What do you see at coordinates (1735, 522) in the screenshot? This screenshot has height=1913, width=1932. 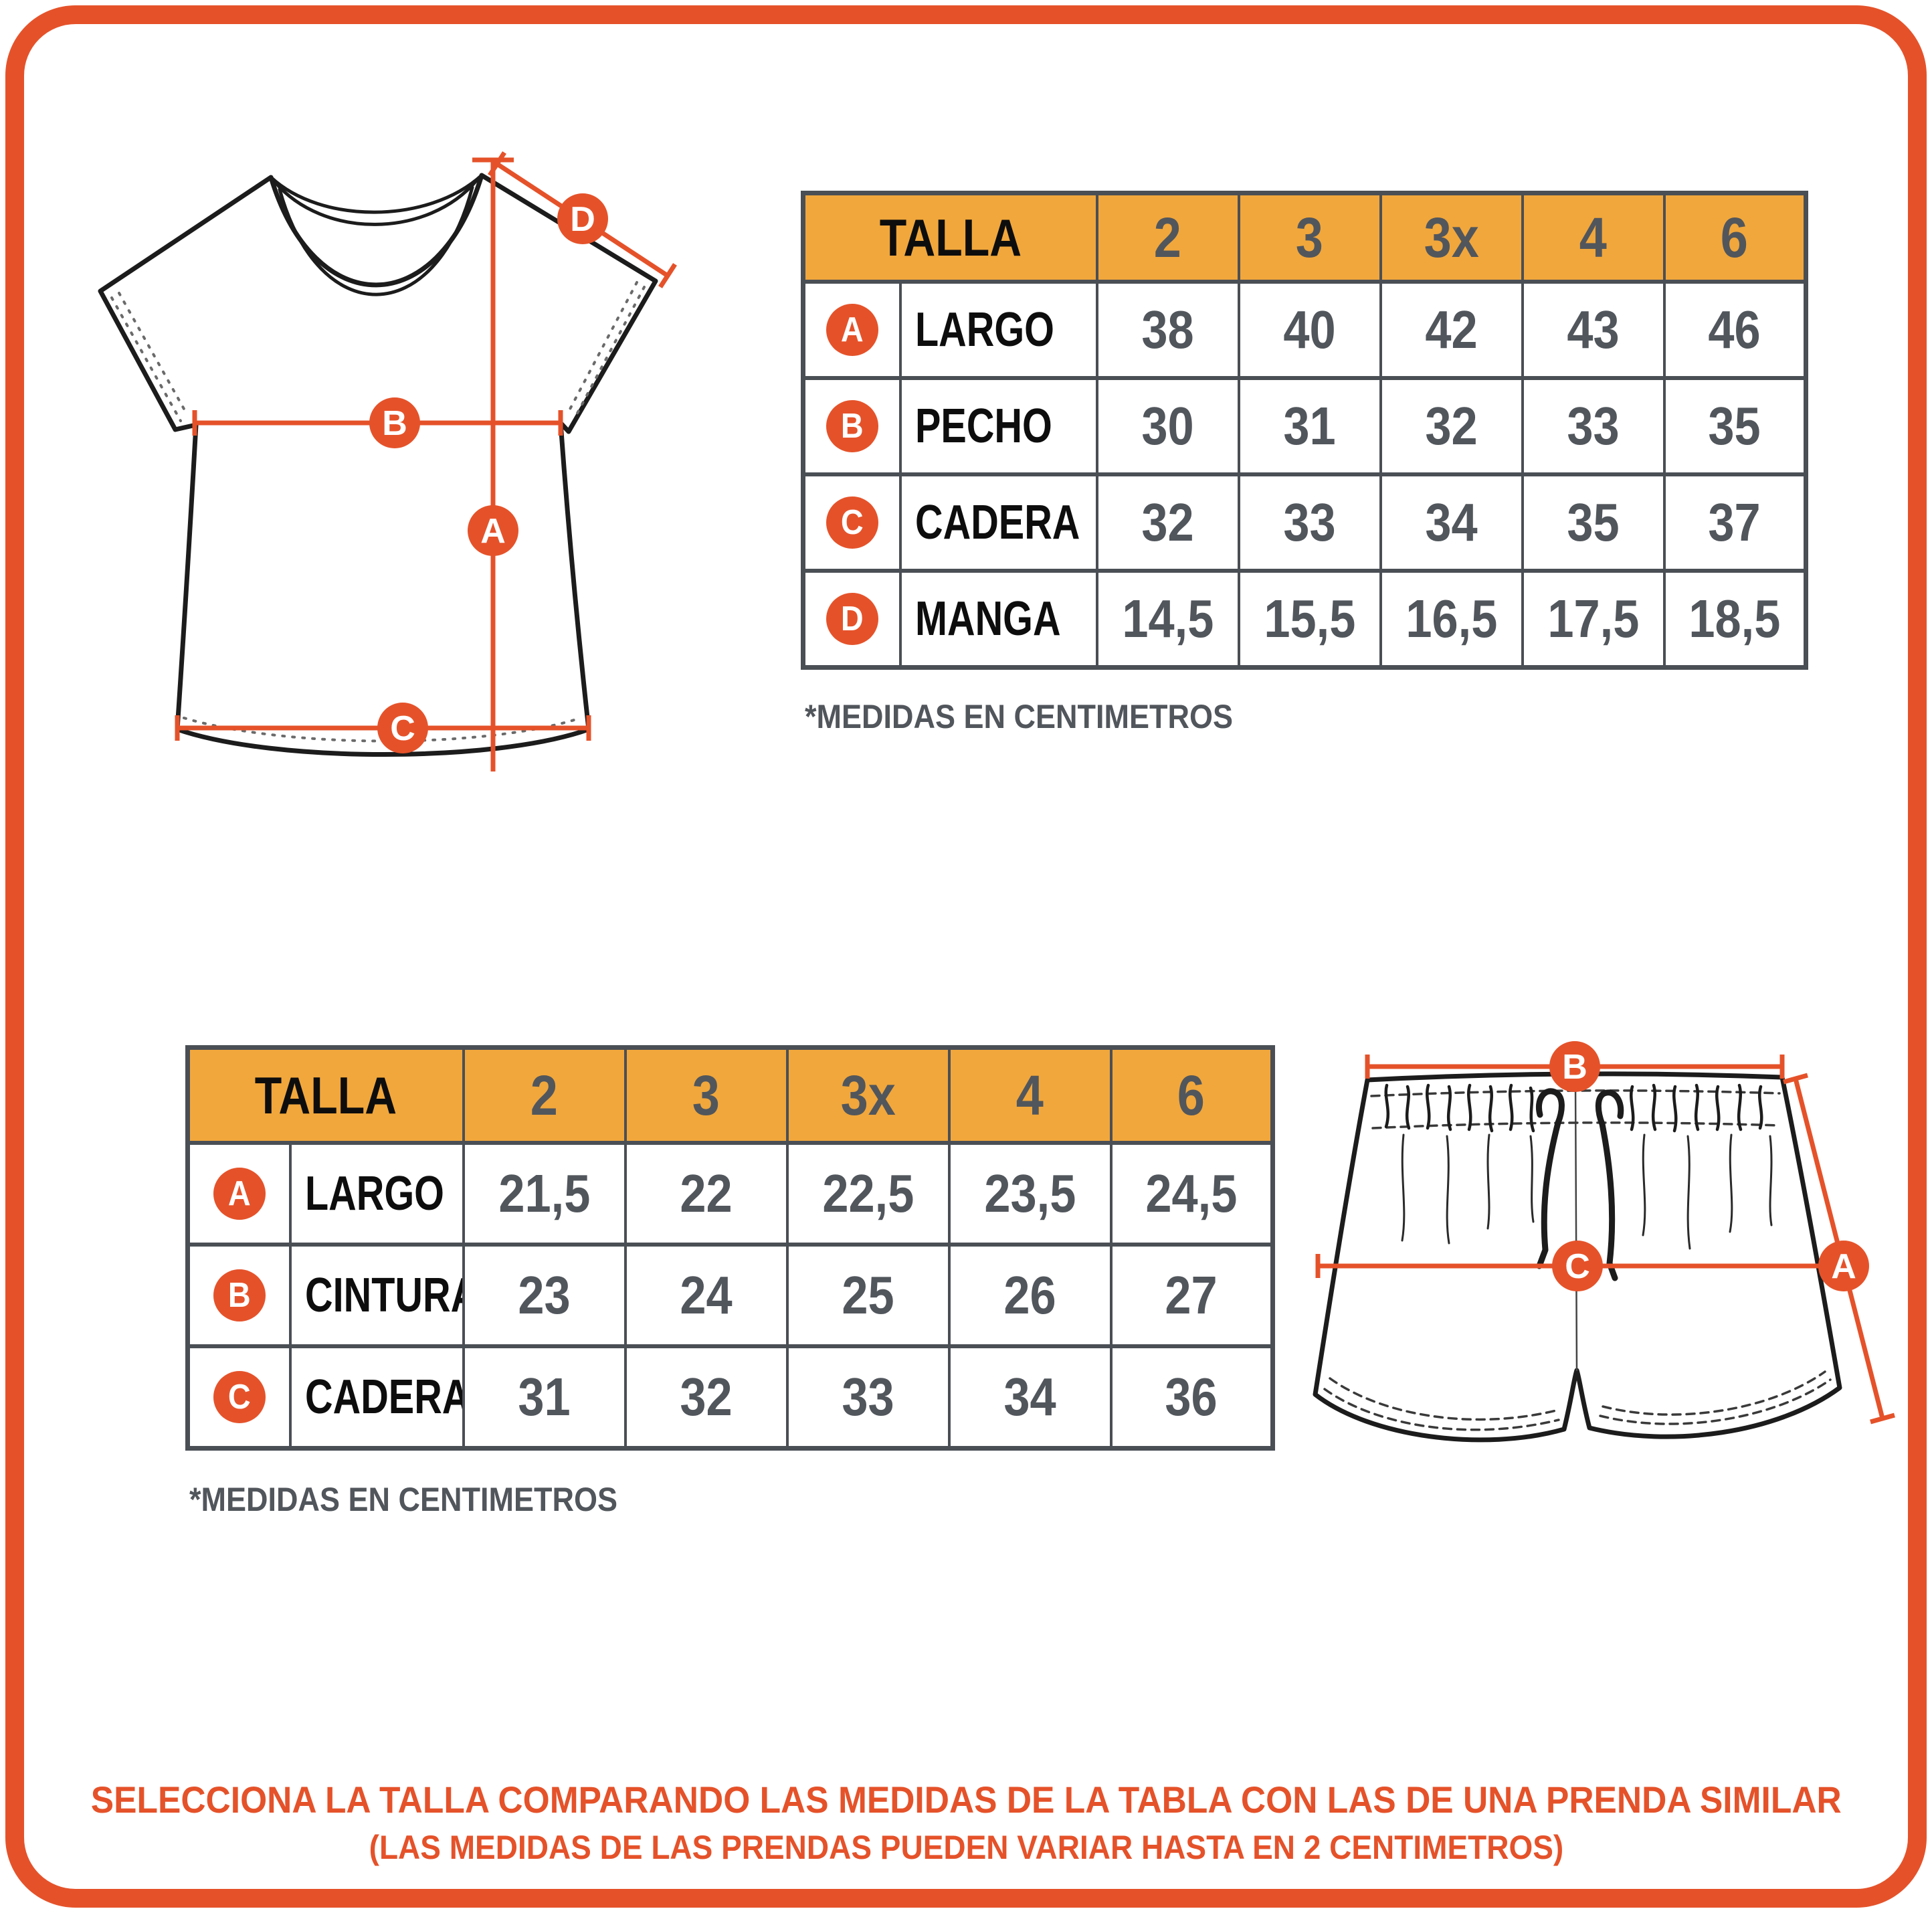 I see `value-cell: 37` at bounding box center [1735, 522].